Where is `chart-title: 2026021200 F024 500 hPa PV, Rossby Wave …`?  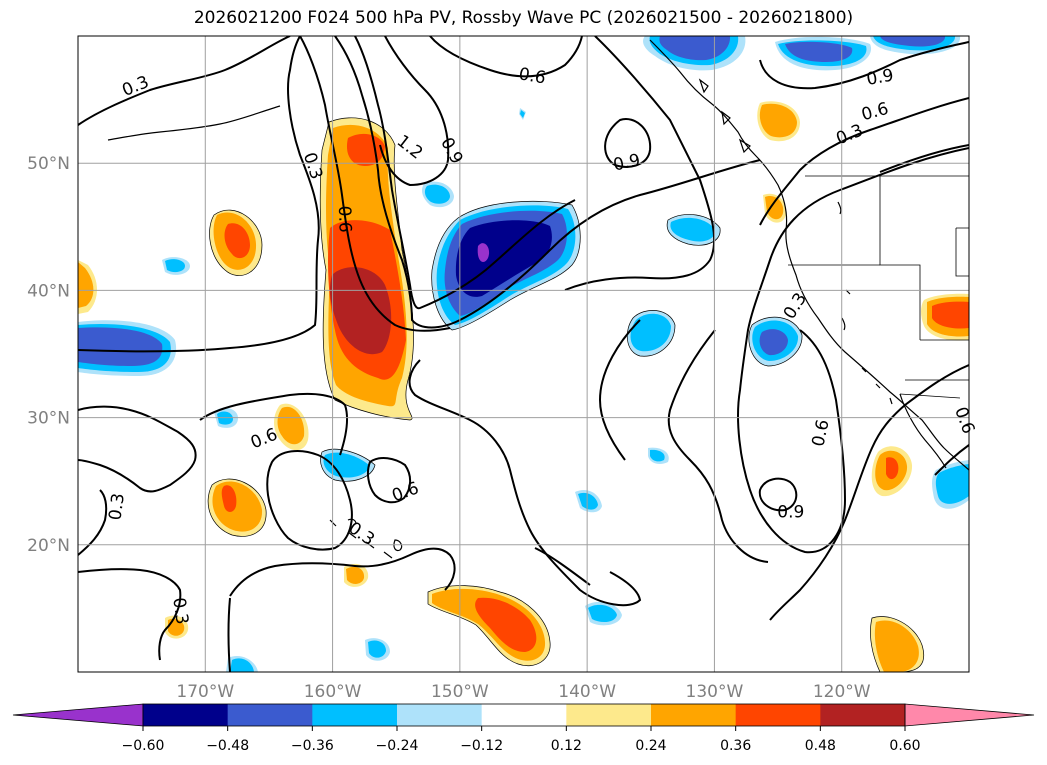
chart-title: 2026021200 F024 500 hPa PV, Rossby Wave … is located at coordinates (523, 18).